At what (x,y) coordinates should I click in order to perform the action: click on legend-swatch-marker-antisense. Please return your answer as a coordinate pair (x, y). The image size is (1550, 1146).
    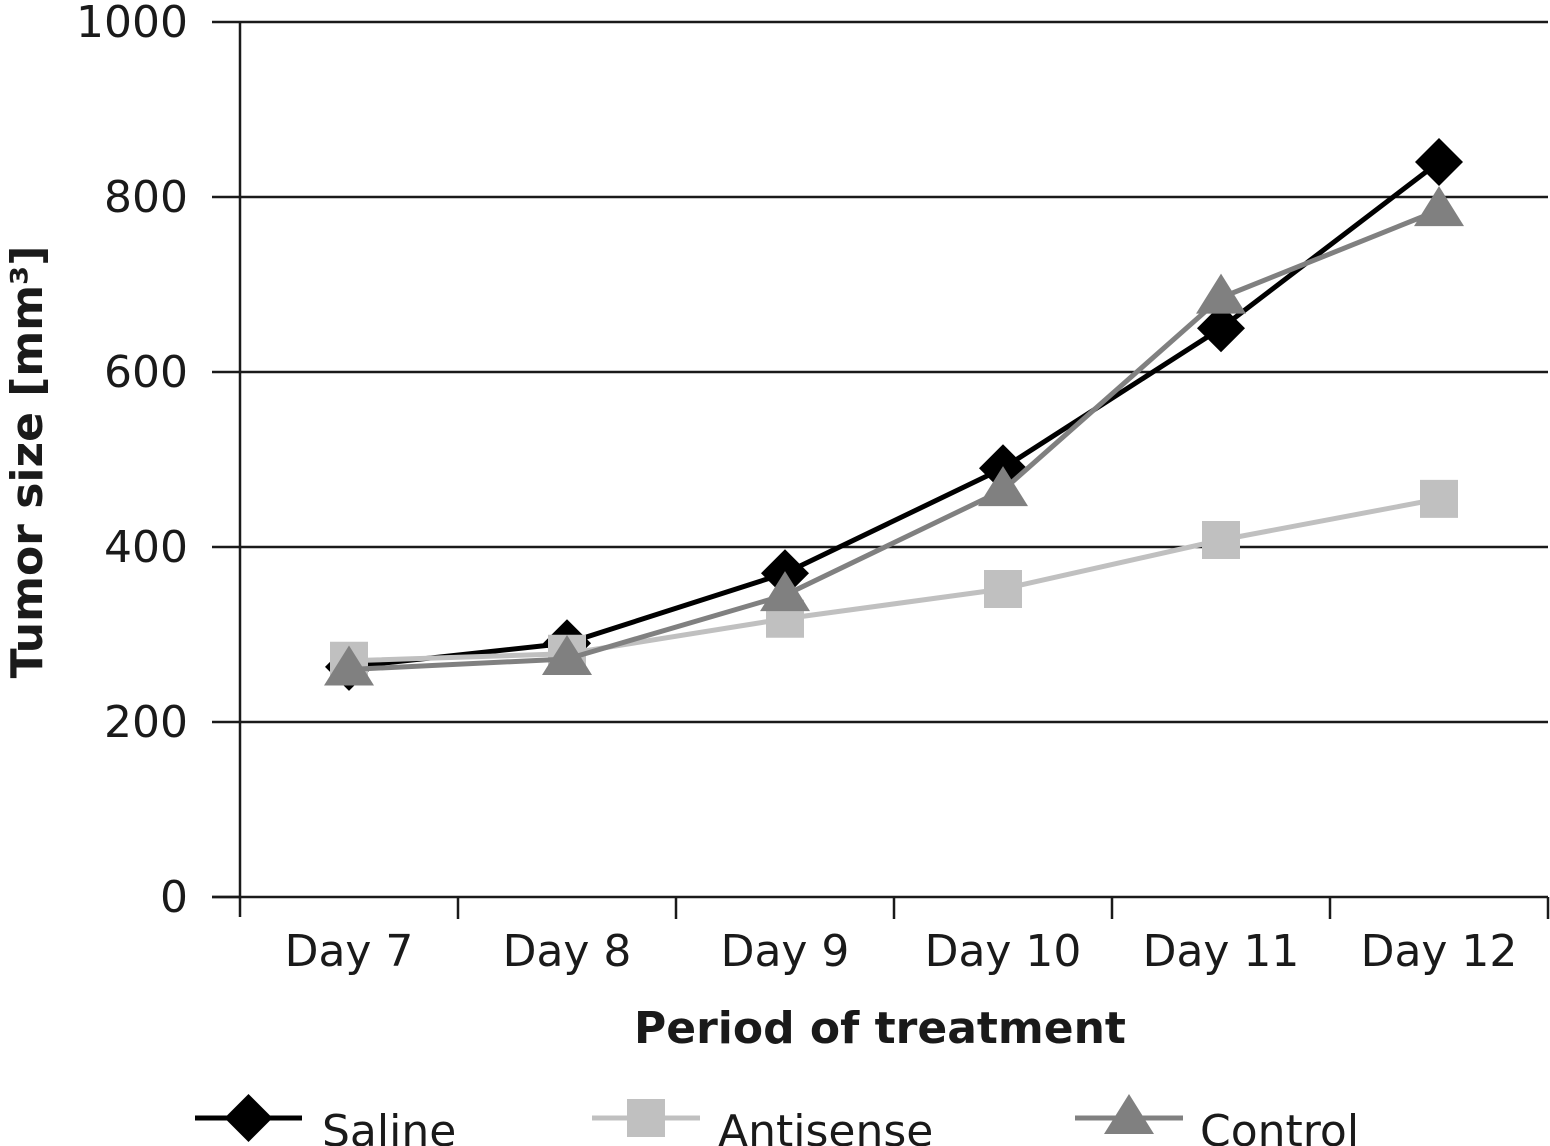
    Looking at the image, I should click on (646, 1118).